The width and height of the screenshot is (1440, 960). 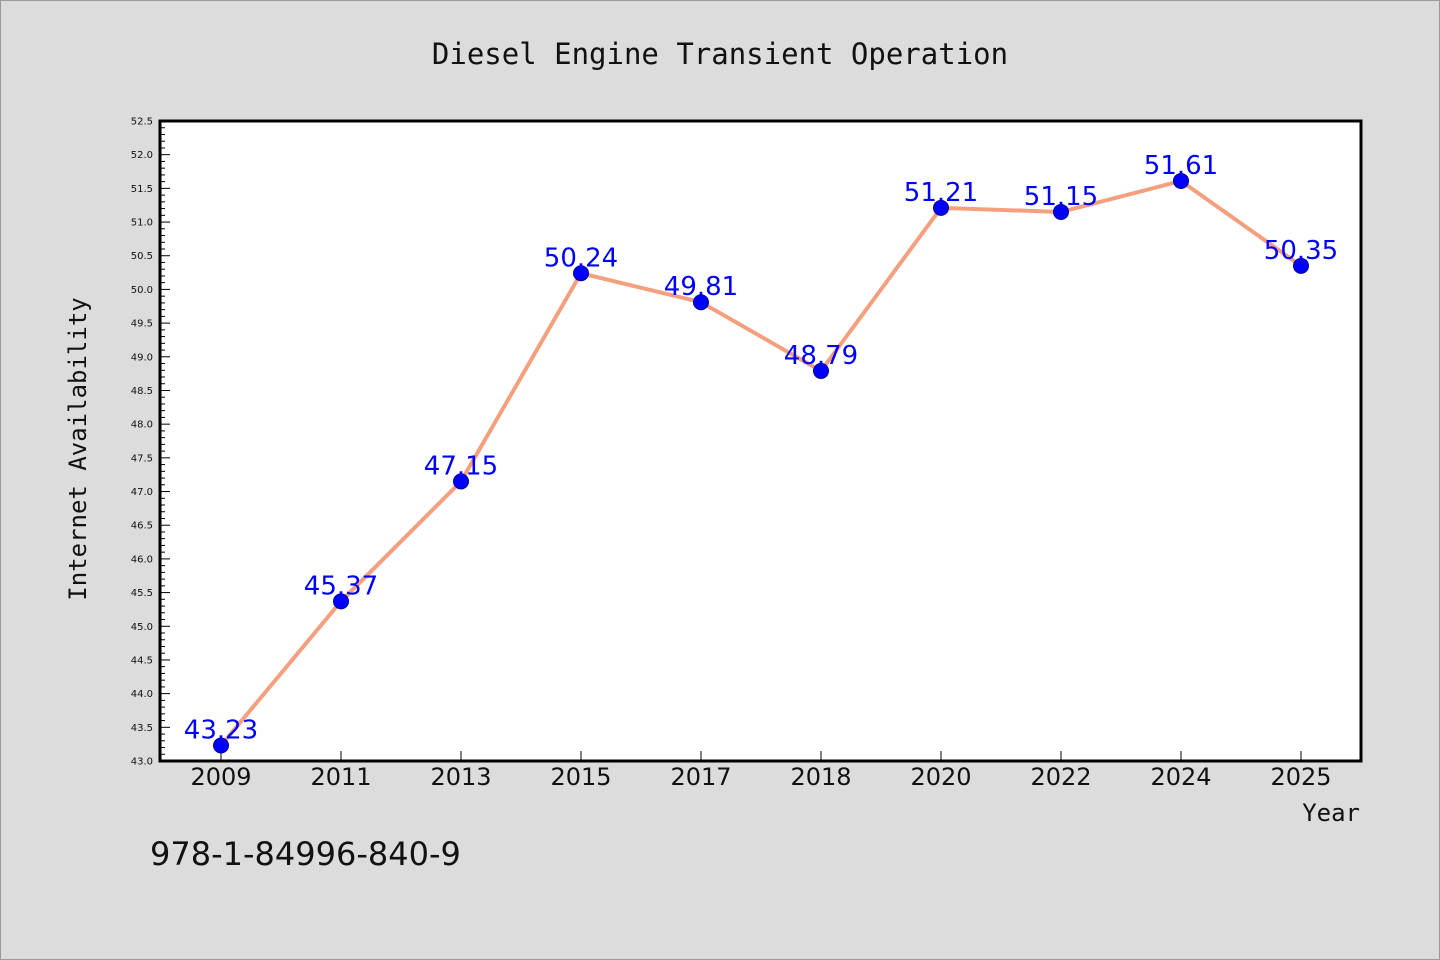 What do you see at coordinates (142, 290) in the screenshot?
I see `y-tick-label: 50.0` at bounding box center [142, 290].